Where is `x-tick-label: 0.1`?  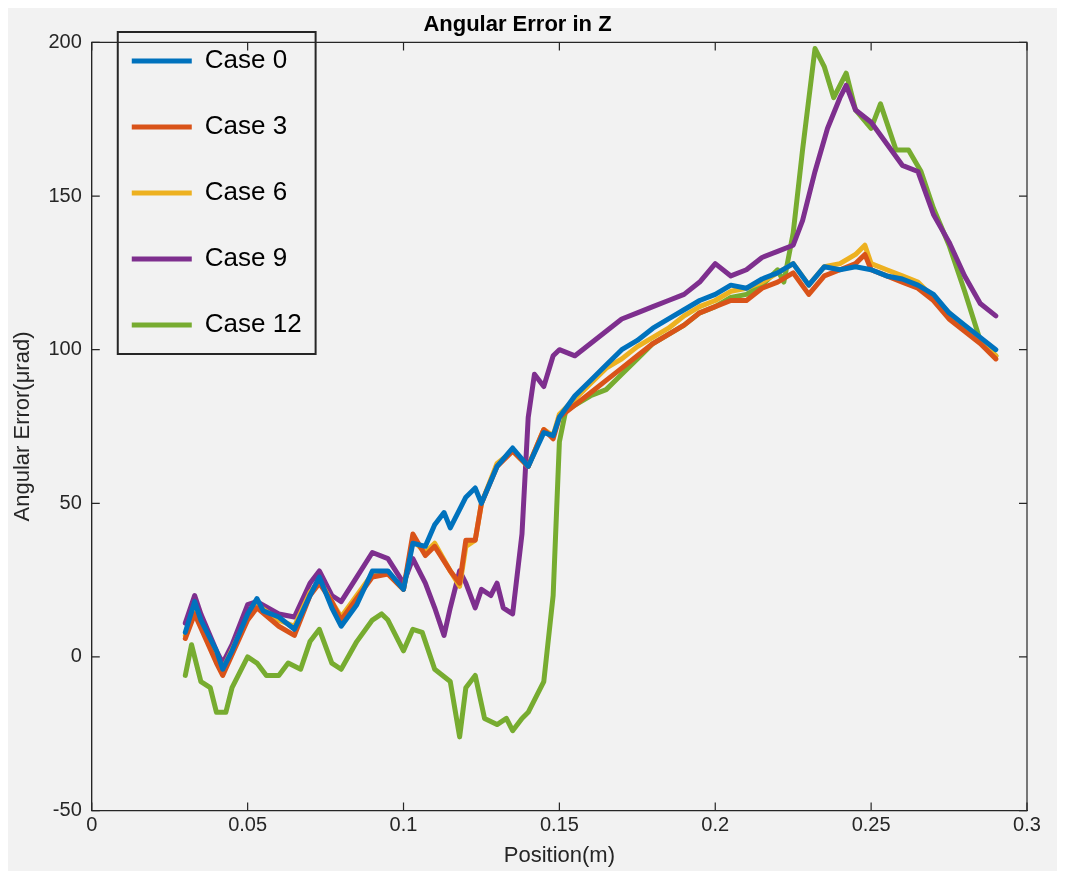
x-tick-label: 0.1 is located at coordinates (403, 824).